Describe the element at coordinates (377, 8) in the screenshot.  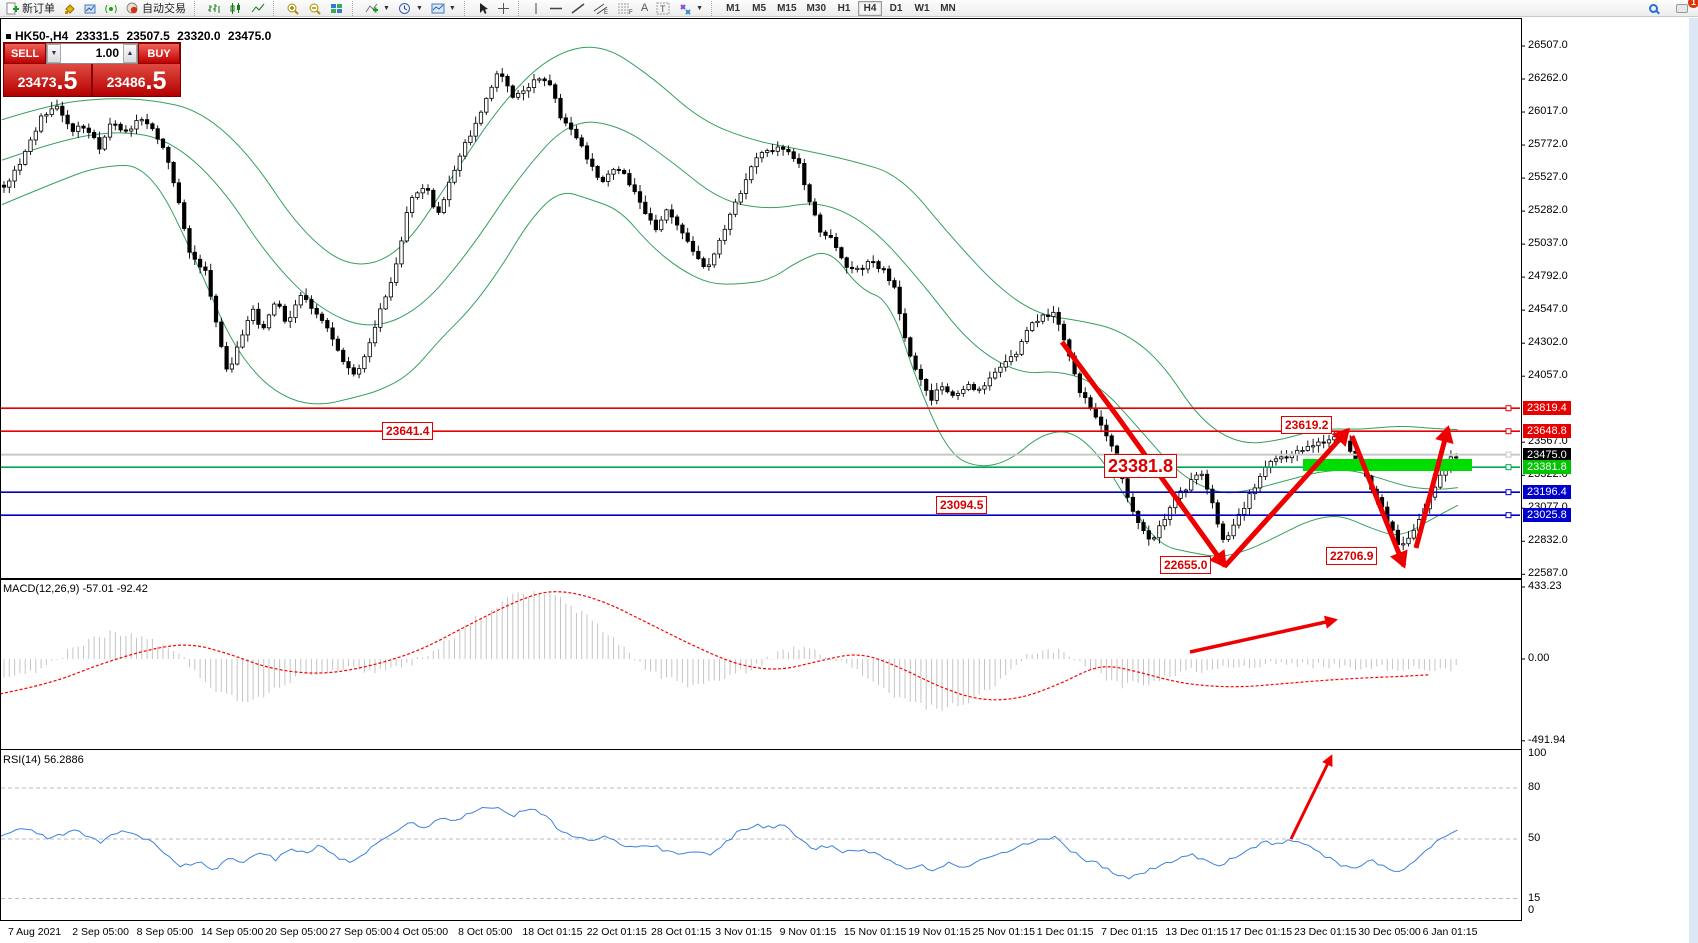
I see `indicators-button: ▼` at that location.